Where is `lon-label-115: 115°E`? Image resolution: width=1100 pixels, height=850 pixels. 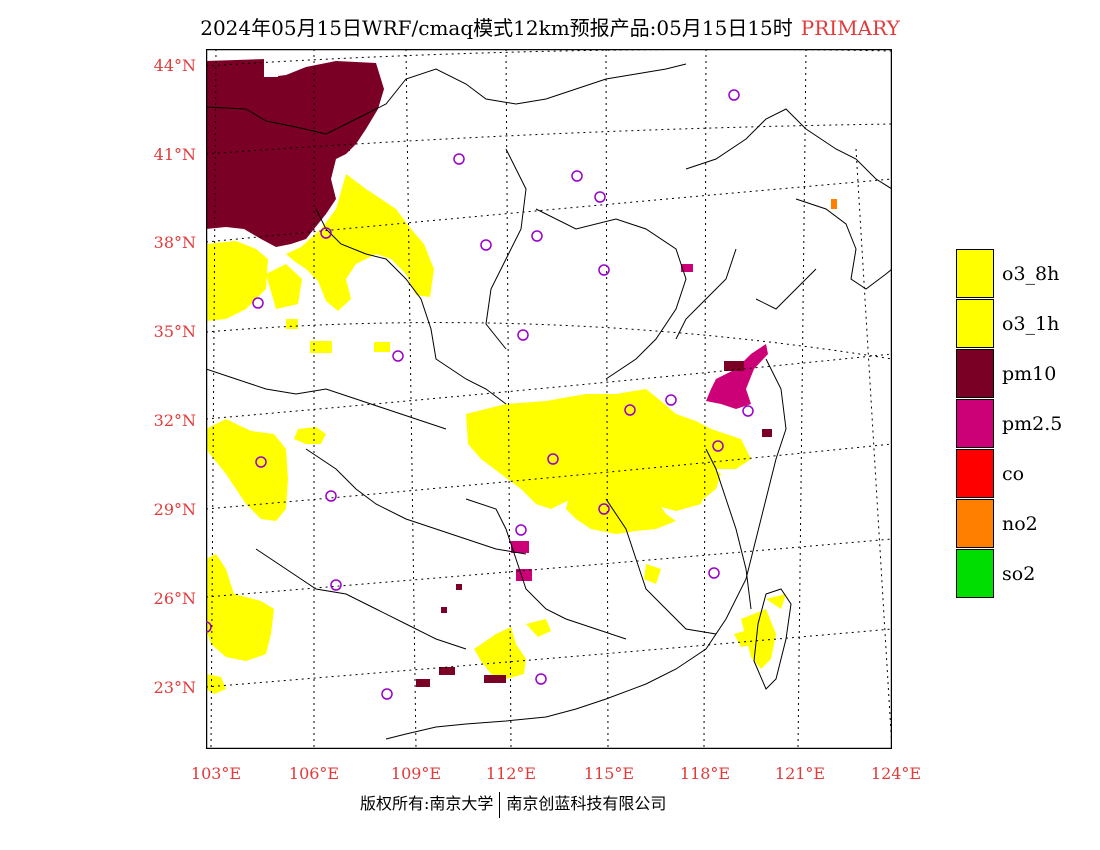 lon-label-115: 115°E is located at coordinates (609, 773).